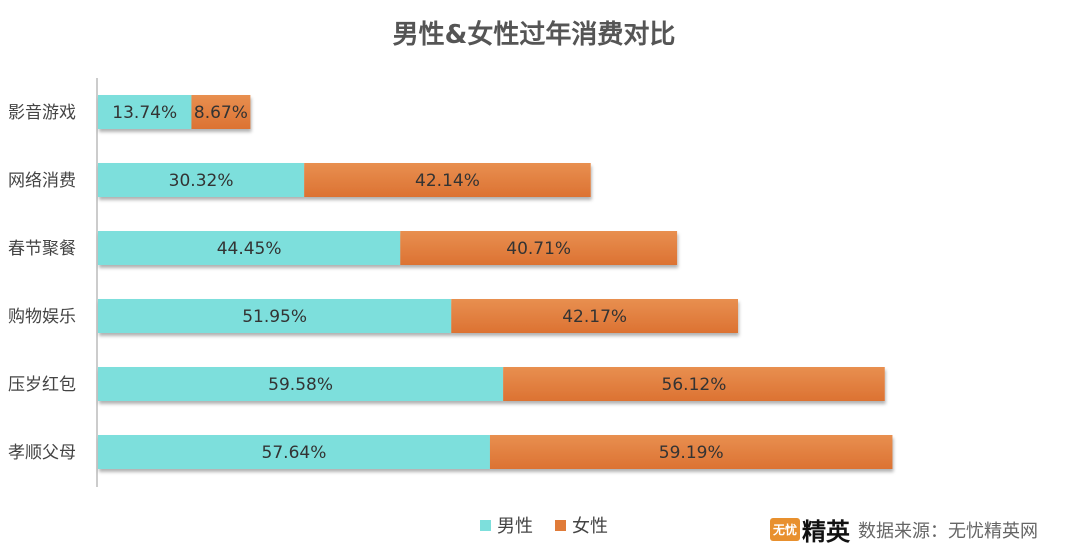  Describe the element at coordinates (42, 181) in the screenshot. I see `category-label: 网络消费` at that location.